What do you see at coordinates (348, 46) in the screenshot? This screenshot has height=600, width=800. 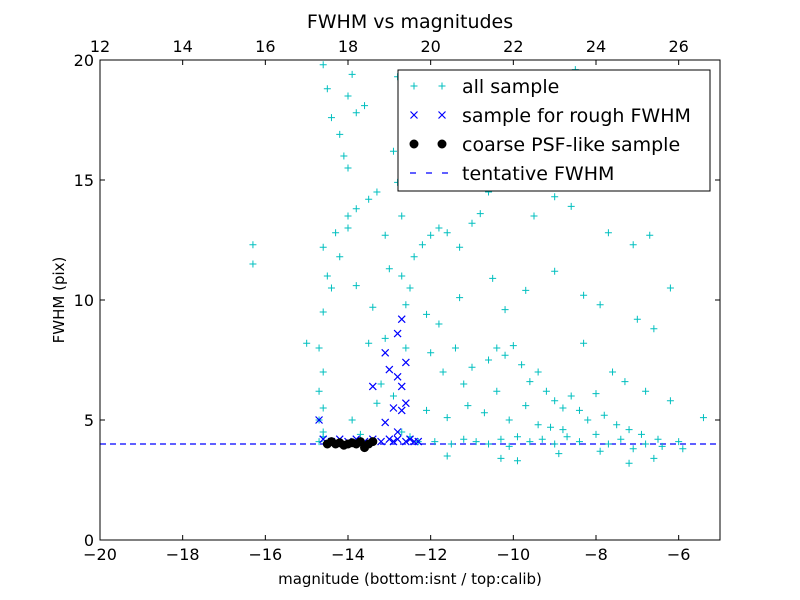 I see `top-x-tick-label: 18` at bounding box center [348, 46].